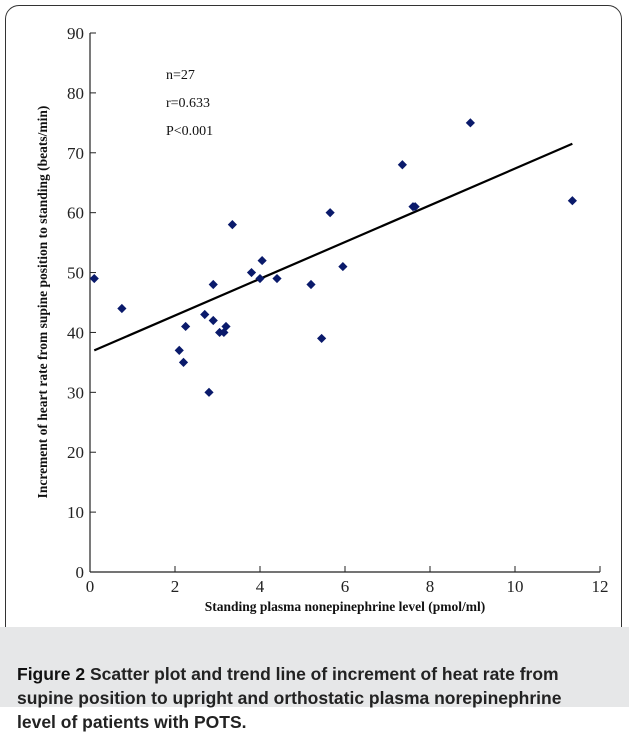  I want to click on x-tick-label: 0, so click(90, 586).